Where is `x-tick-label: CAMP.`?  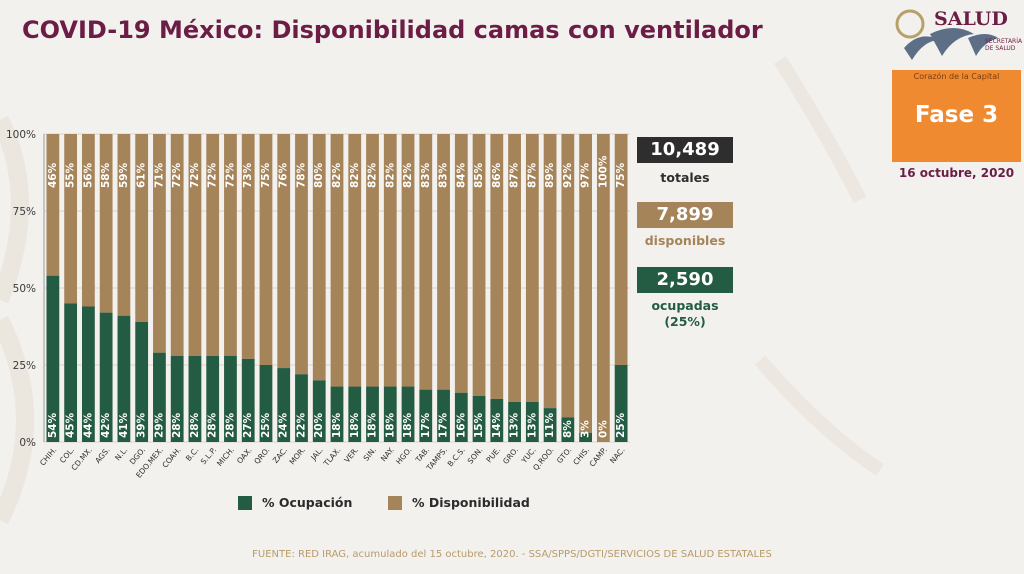
x-tick-label: CAMP. is located at coordinates (597, 457).